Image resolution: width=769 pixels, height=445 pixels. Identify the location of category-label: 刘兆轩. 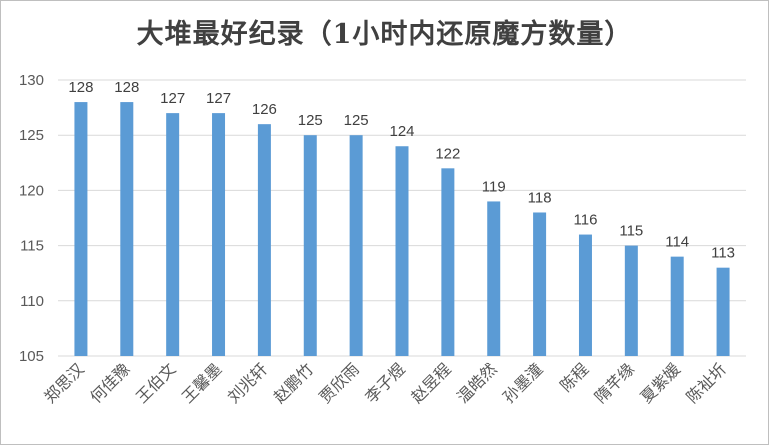
(247, 382).